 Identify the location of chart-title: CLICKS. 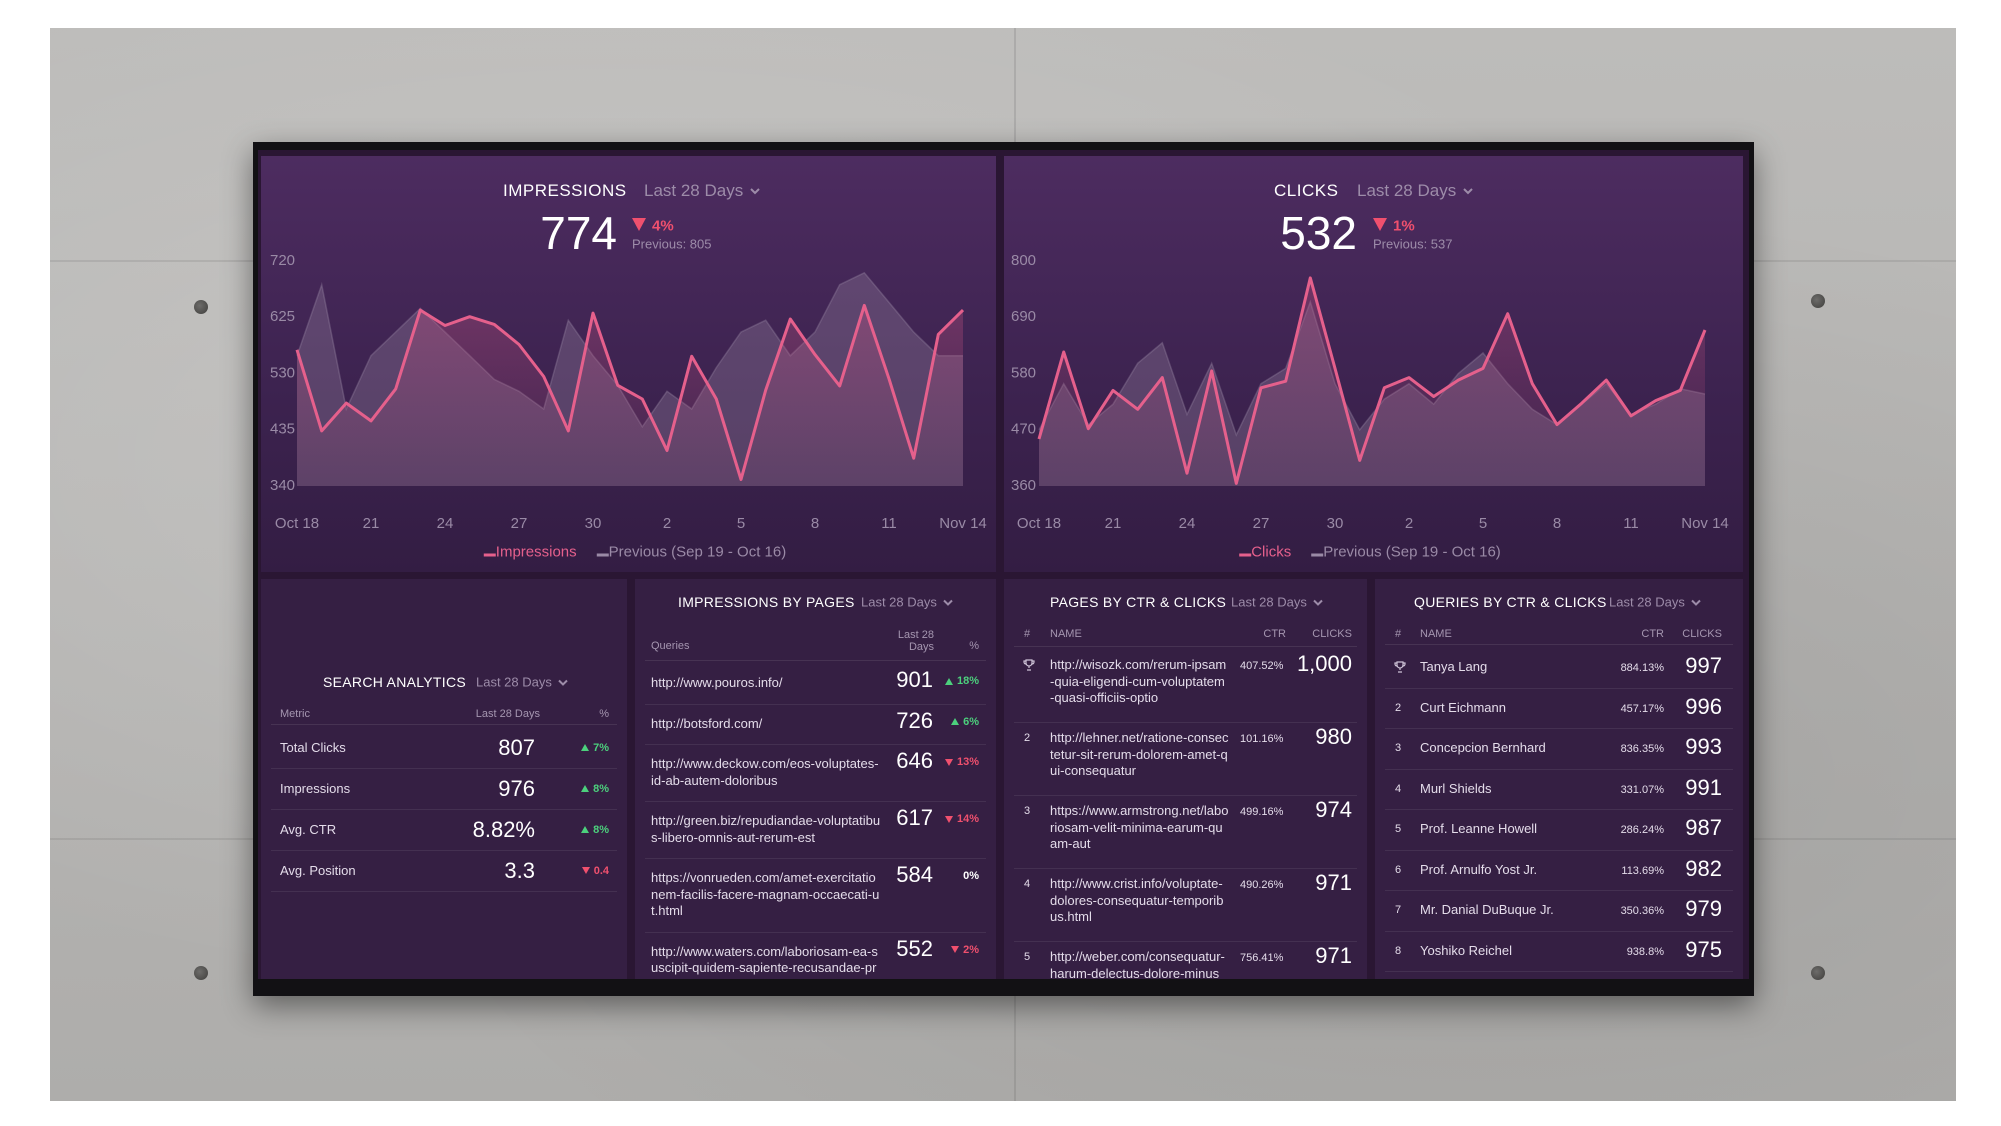
(1306, 190).